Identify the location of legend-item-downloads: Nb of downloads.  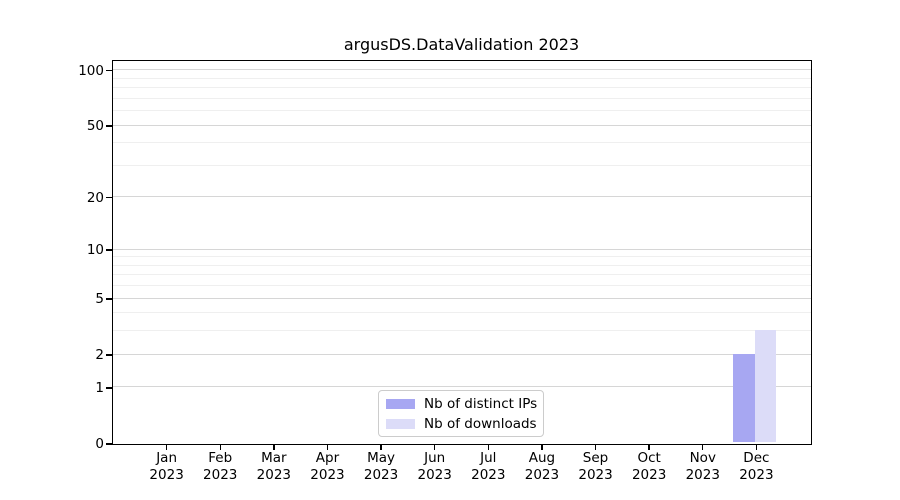
(461, 423).